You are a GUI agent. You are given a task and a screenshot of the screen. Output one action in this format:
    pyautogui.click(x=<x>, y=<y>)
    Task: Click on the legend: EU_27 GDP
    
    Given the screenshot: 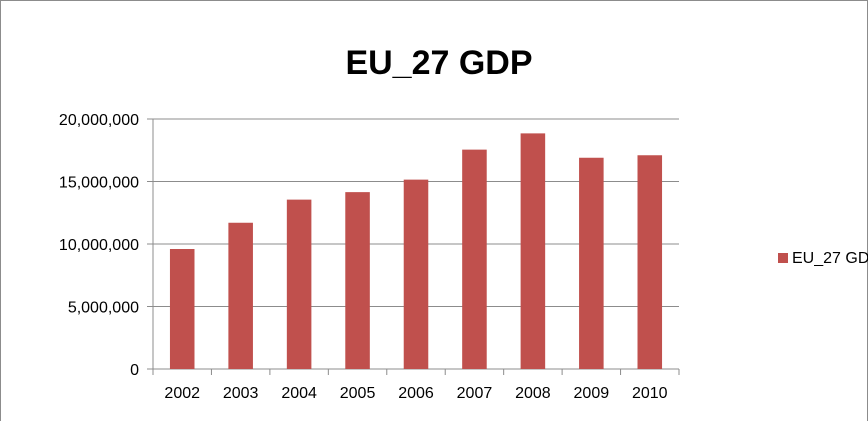 What is the action you would take?
    pyautogui.click(x=823, y=258)
    